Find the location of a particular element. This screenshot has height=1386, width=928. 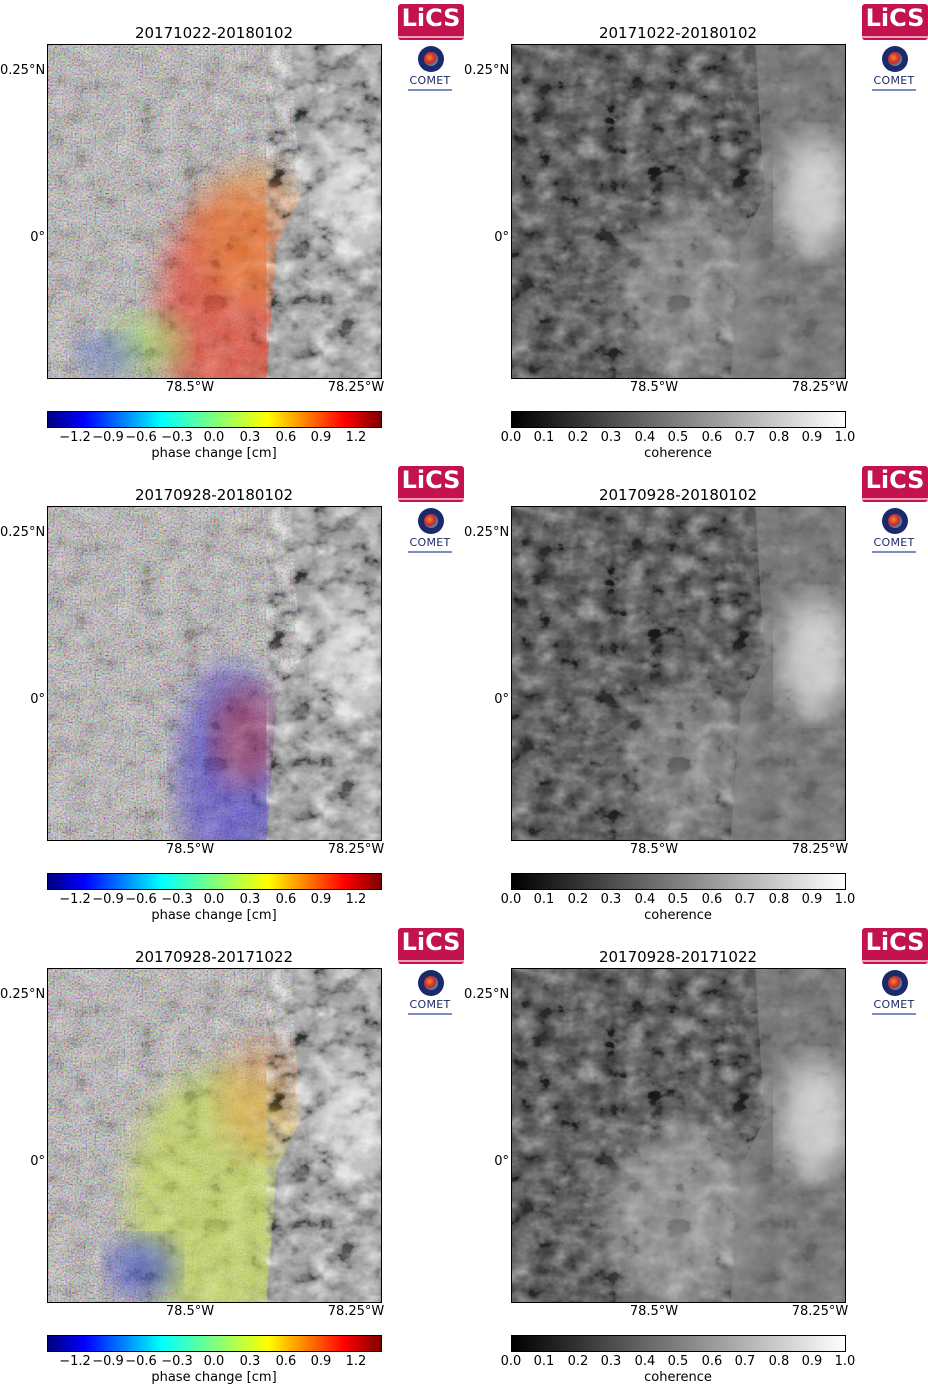

coherence-panel-title: 20171022-20180102 is located at coordinates (678, 33).